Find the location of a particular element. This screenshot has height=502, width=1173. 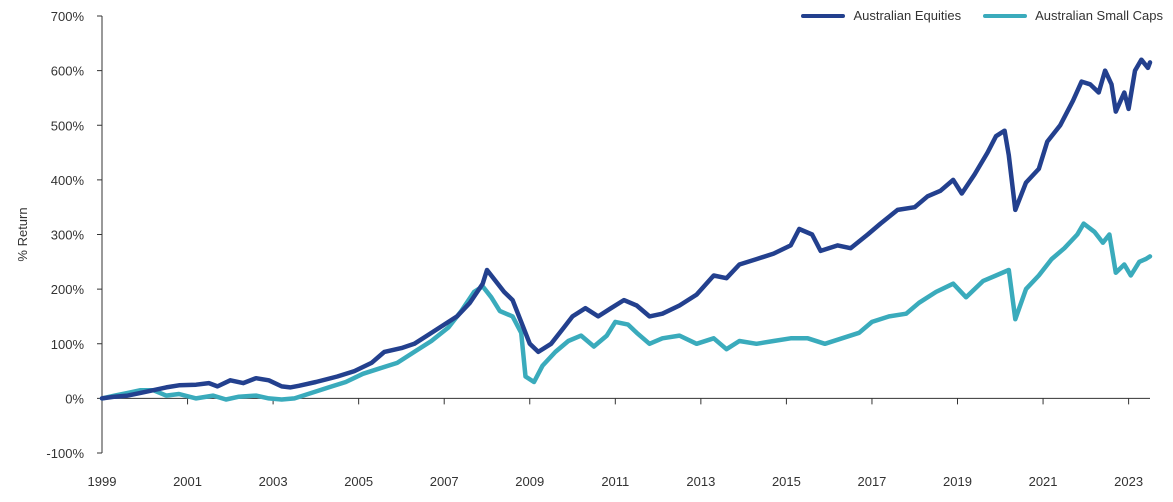

x-tick-label: 1999 is located at coordinates (102, 481).